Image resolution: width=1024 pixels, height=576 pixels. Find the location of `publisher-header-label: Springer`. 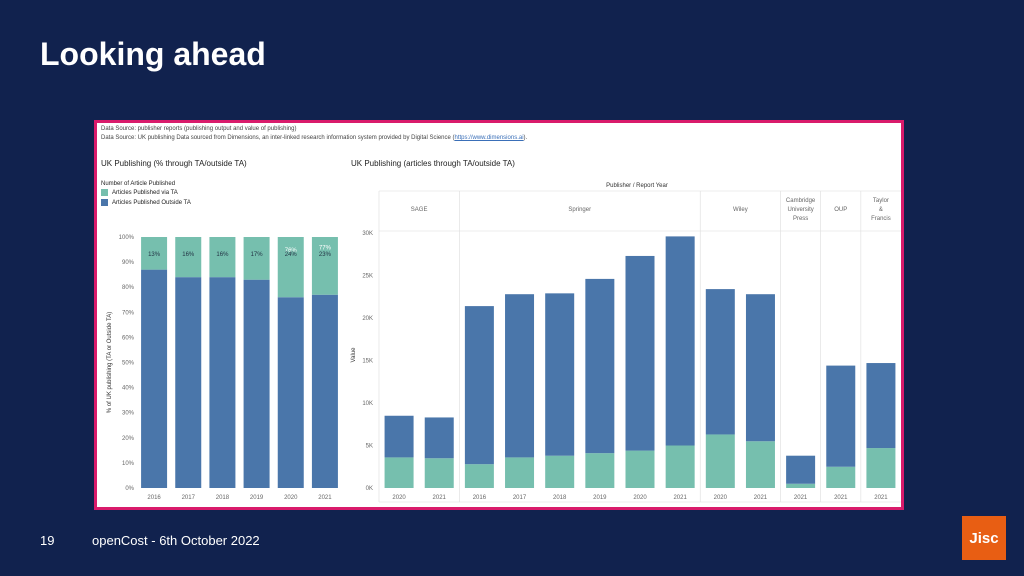

publisher-header-label: Springer is located at coordinates (579, 210).